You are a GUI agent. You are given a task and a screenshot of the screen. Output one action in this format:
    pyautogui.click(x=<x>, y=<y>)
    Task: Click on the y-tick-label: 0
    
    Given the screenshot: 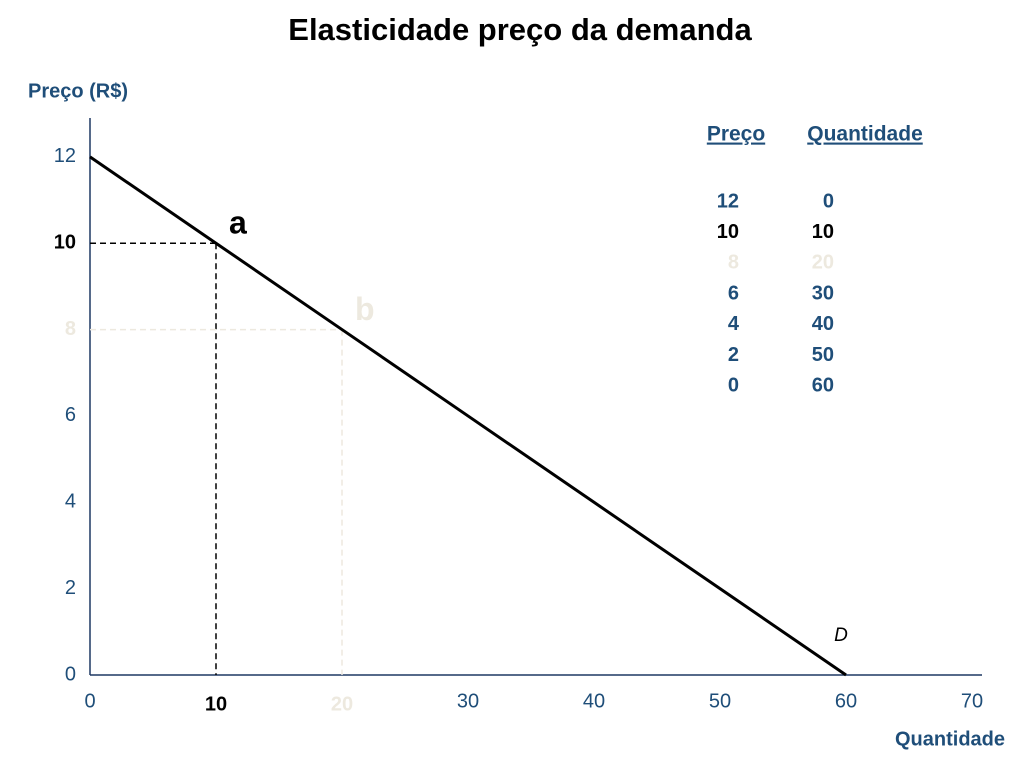 What is the action you would take?
    pyautogui.click(x=70, y=674)
    